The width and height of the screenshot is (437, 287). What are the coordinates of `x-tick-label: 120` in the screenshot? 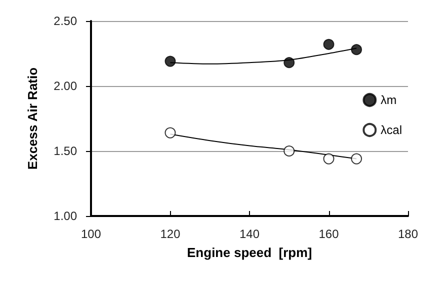 It's located at (170, 234).